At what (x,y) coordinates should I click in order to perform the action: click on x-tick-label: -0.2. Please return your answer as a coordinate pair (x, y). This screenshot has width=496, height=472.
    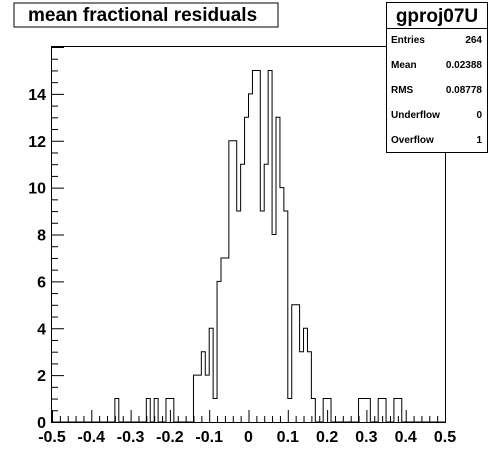
    Looking at the image, I should click on (170, 437).